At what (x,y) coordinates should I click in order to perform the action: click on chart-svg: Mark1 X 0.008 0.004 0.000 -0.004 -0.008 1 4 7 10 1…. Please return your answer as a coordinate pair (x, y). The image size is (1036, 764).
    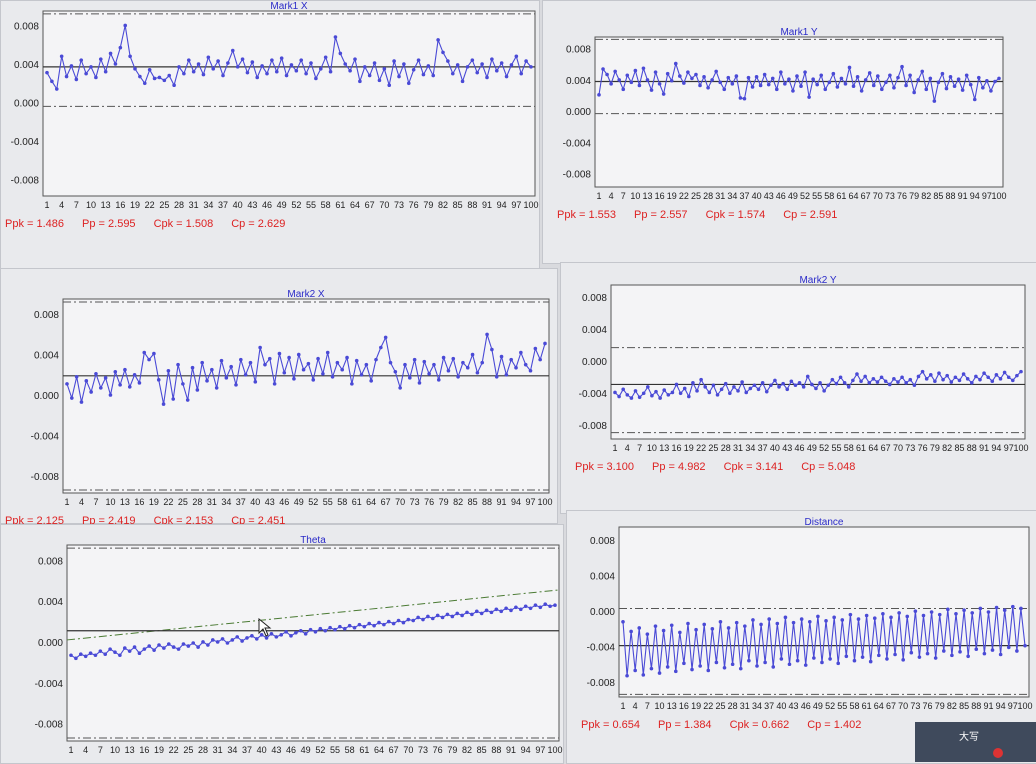
    Looking at the image, I should click on (275, 105).